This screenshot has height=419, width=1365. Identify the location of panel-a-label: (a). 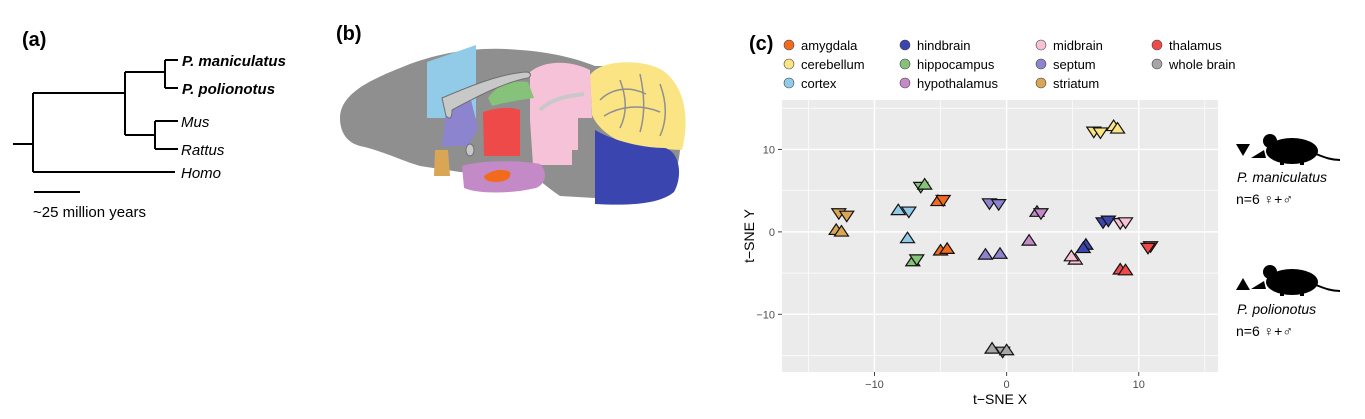
(34, 40).